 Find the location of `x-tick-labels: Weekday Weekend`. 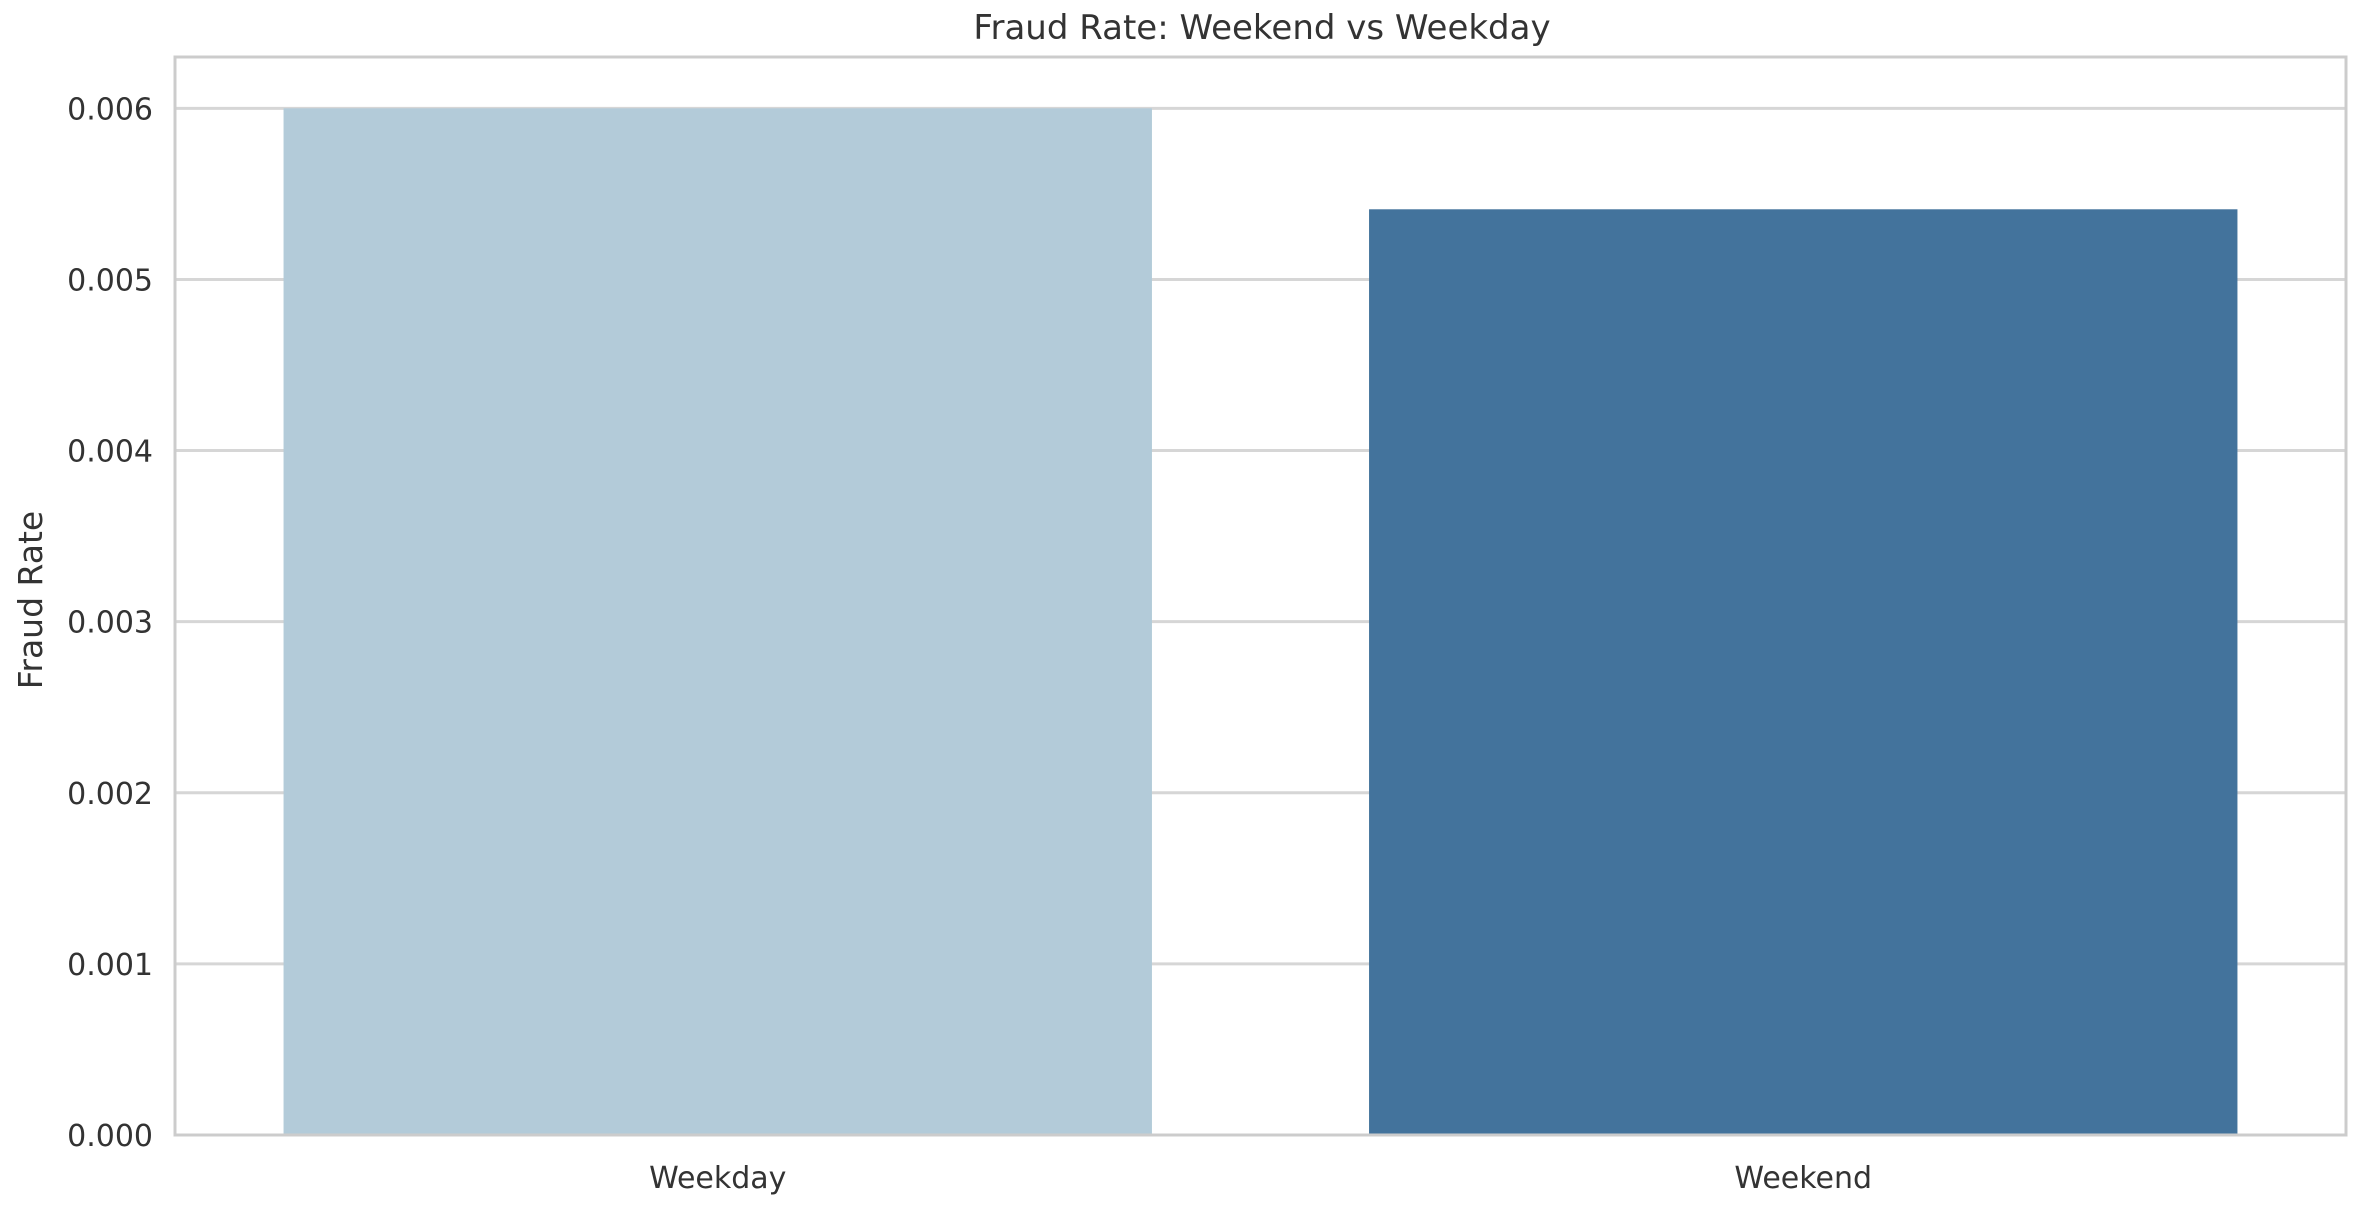

x-tick-labels: Weekday Weekend is located at coordinates (1260, 1178).